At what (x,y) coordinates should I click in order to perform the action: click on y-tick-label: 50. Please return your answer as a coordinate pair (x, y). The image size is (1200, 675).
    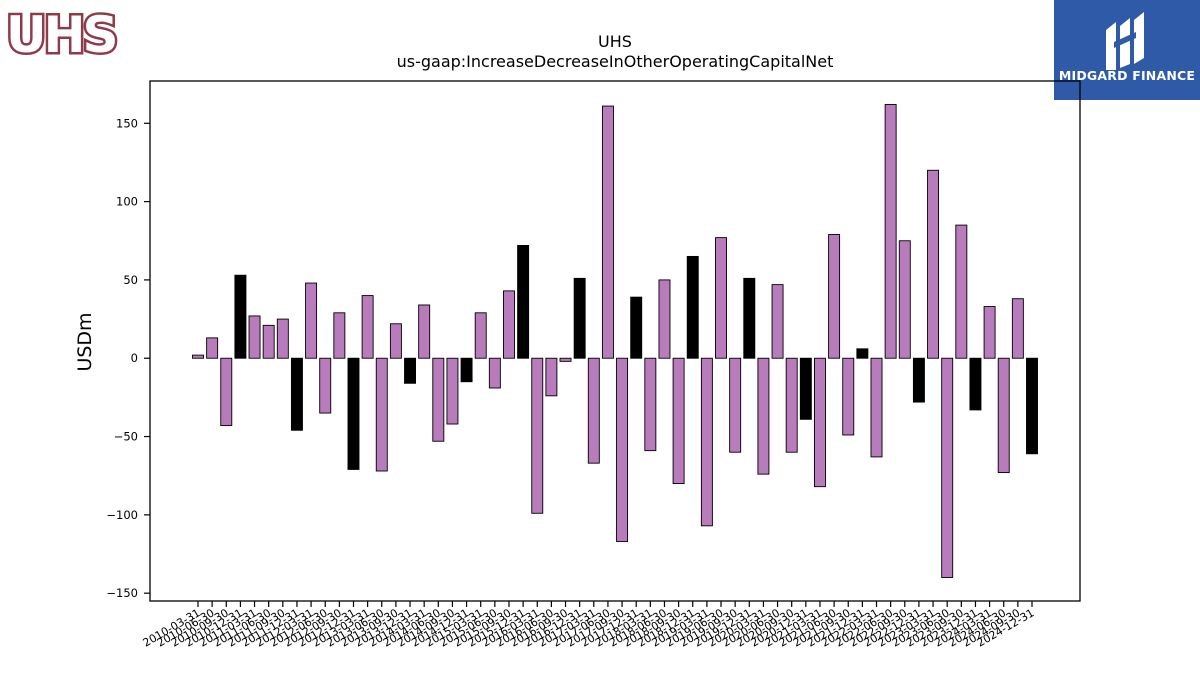
    Looking at the image, I should click on (130, 280).